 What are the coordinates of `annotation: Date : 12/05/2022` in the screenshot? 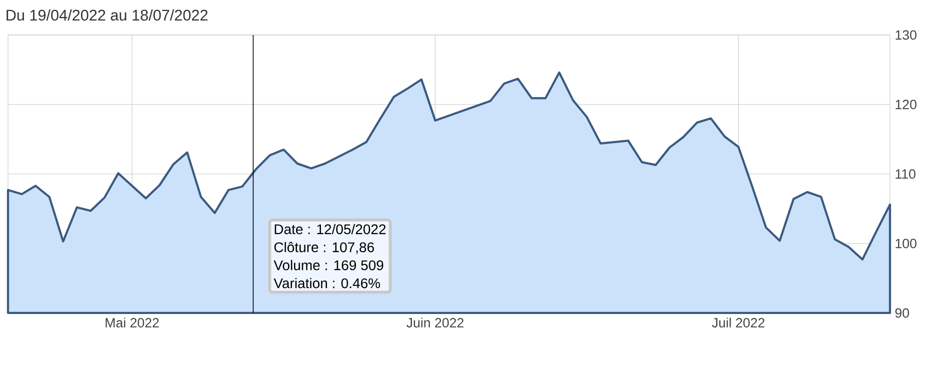 It's located at (330, 229).